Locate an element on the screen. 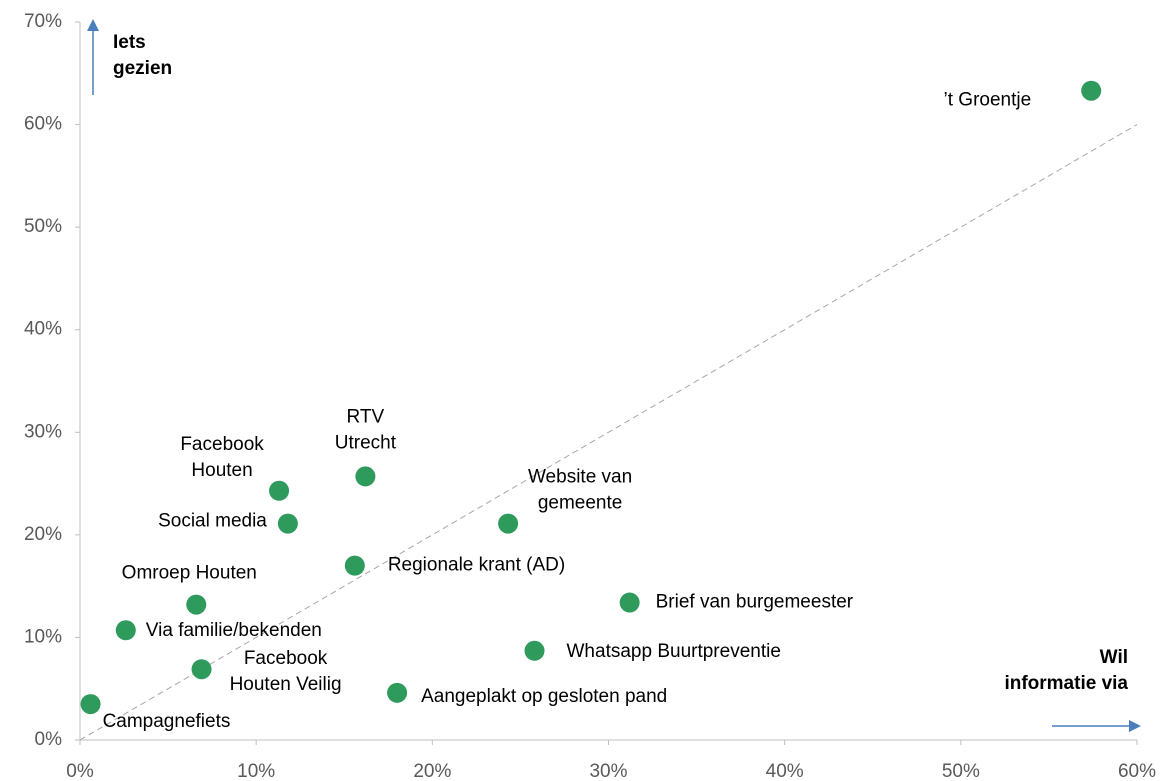 This screenshot has width=1171, height=781. point-label: Aangeplakt op gesloten pand is located at coordinates (544, 696).